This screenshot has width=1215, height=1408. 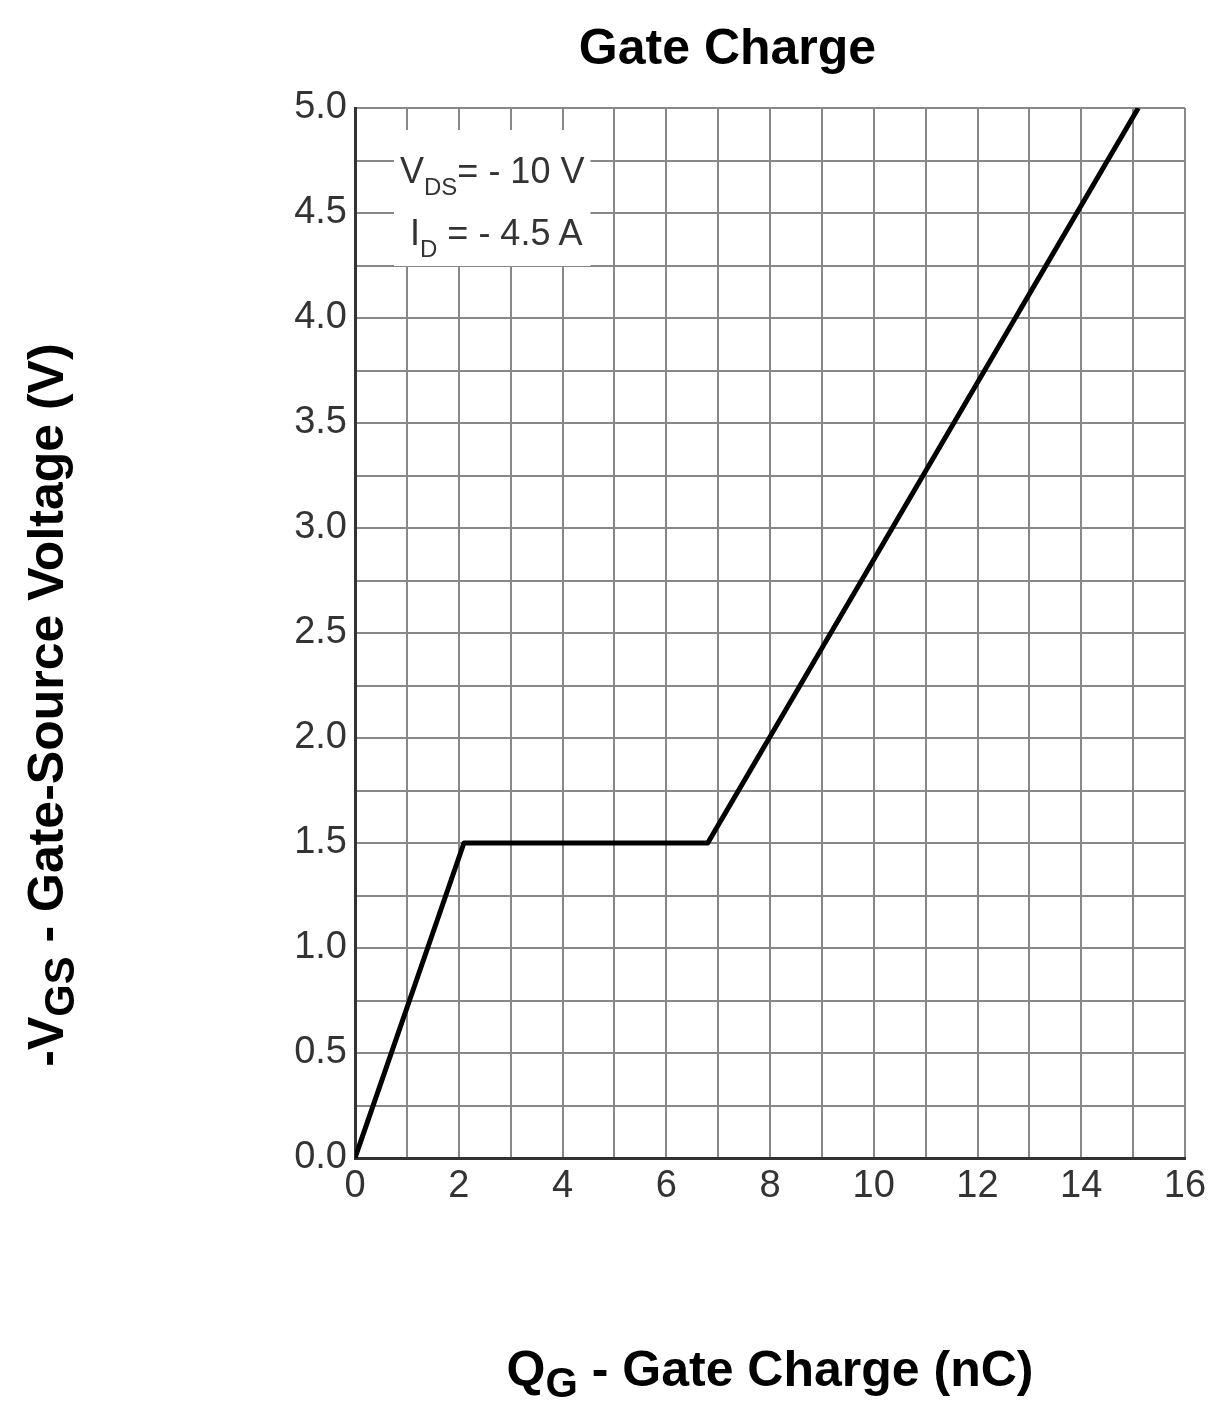 What do you see at coordinates (1081, 1184) in the screenshot?
I see `x-tick-label: 14` at bounding box center [1081, 1184].